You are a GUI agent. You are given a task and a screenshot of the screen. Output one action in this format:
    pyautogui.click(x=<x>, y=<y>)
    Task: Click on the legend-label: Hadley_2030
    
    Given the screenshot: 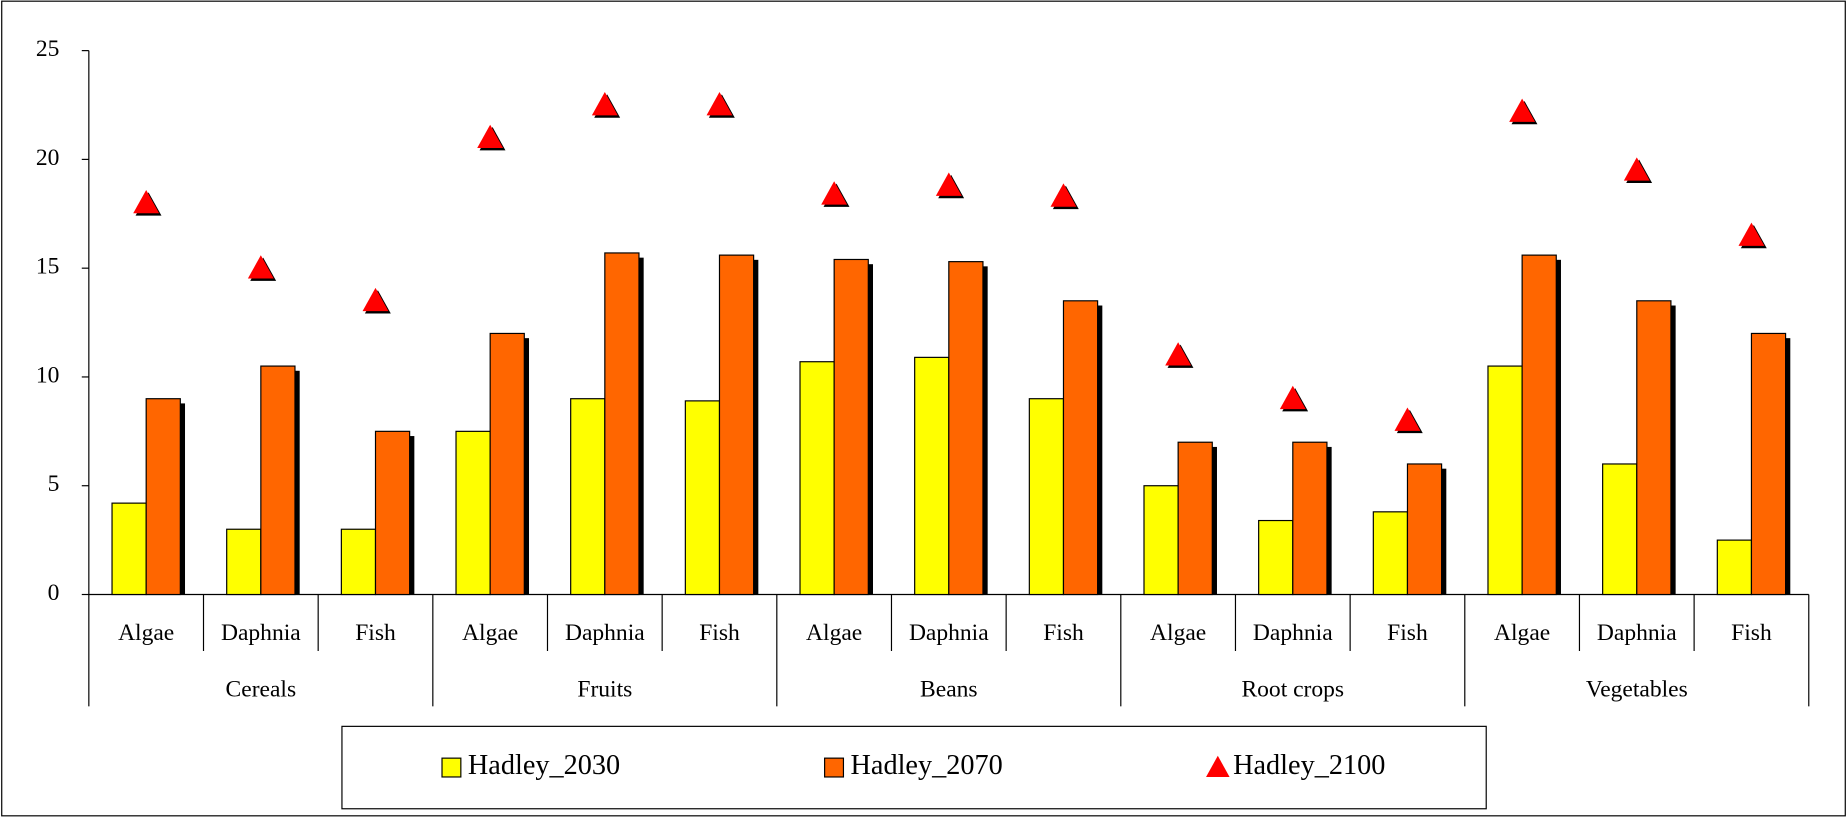 What is the action you would take?
    pyautogui.click(x=544, y=765)
    